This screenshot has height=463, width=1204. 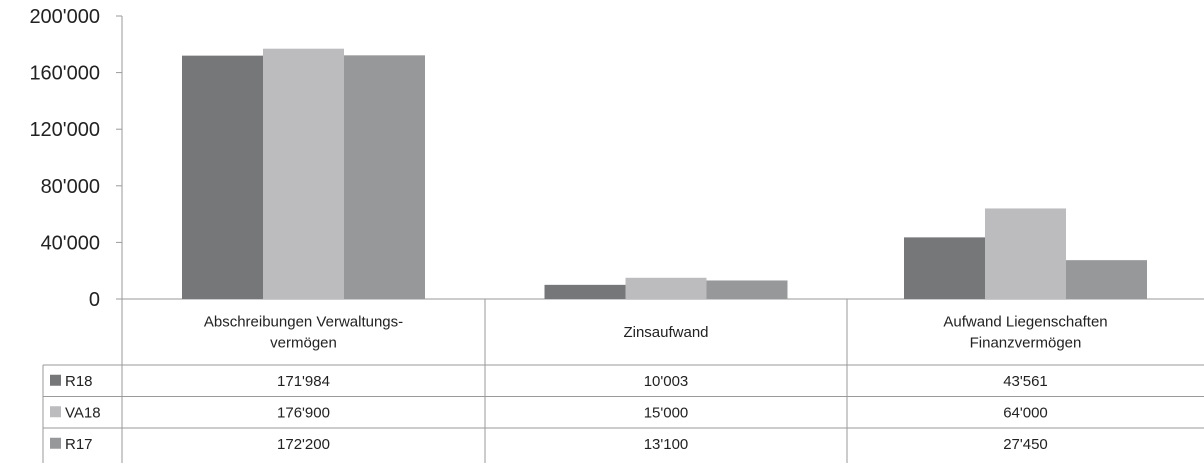 I want to click on data-label: 171'984, so click(x=303, y=381).